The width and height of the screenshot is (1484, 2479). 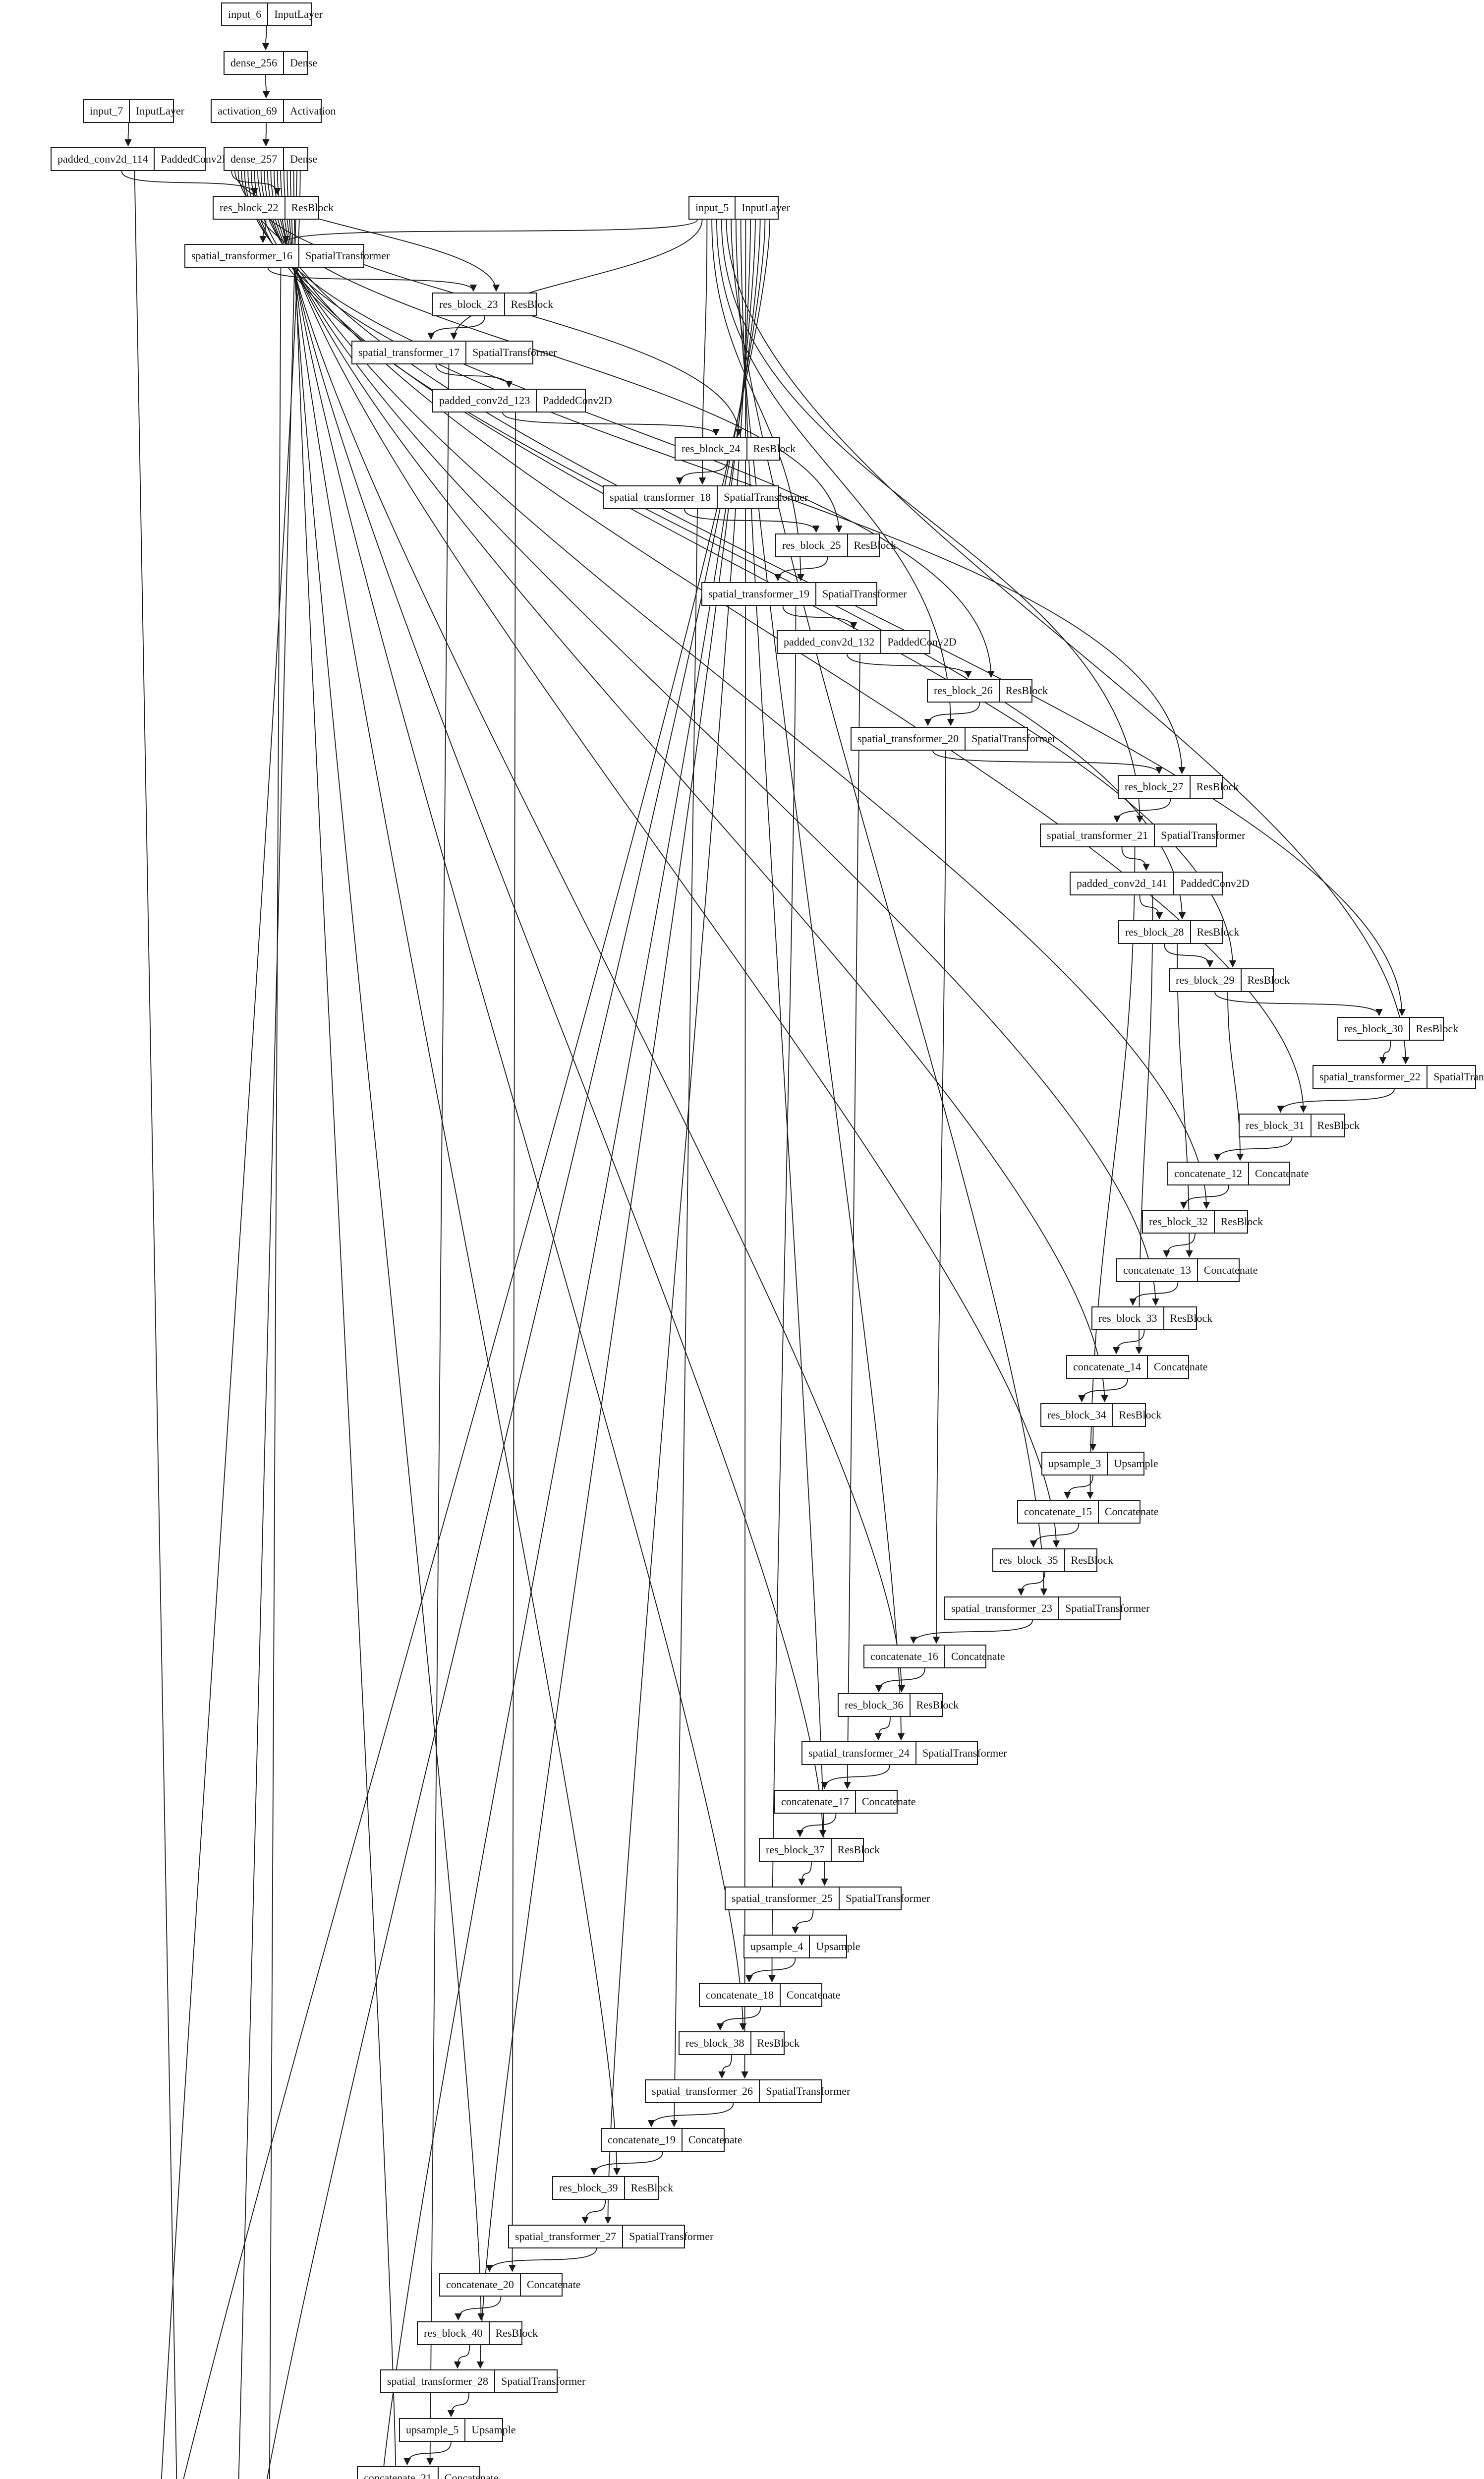 What do you see at coordinates (1107, 1367) in the screenshot?
I see `node-label: concatenate_14` at bounding box center [1107, 1367].